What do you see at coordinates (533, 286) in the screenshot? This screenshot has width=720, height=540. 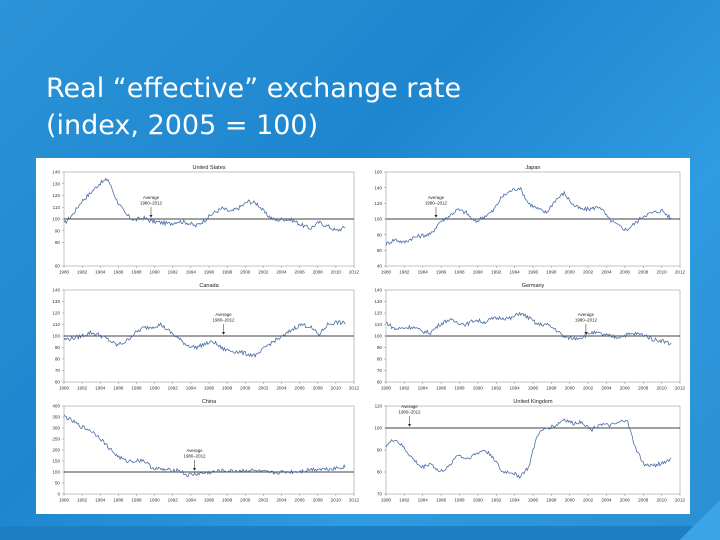 I see `chart-title: Germany` at bounding box center [533, 286].